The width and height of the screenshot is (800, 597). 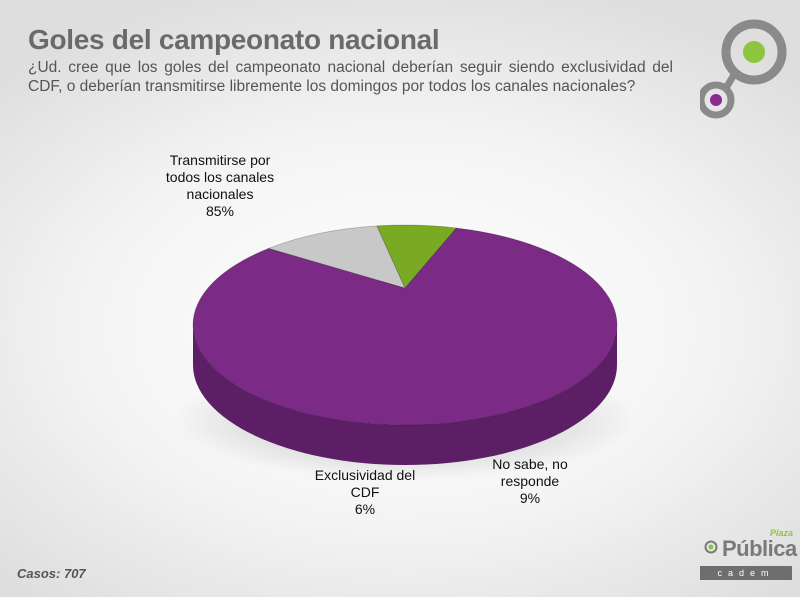 I want to click on page-title: Goles del campeonato nacional, so click(x=234, y=39).